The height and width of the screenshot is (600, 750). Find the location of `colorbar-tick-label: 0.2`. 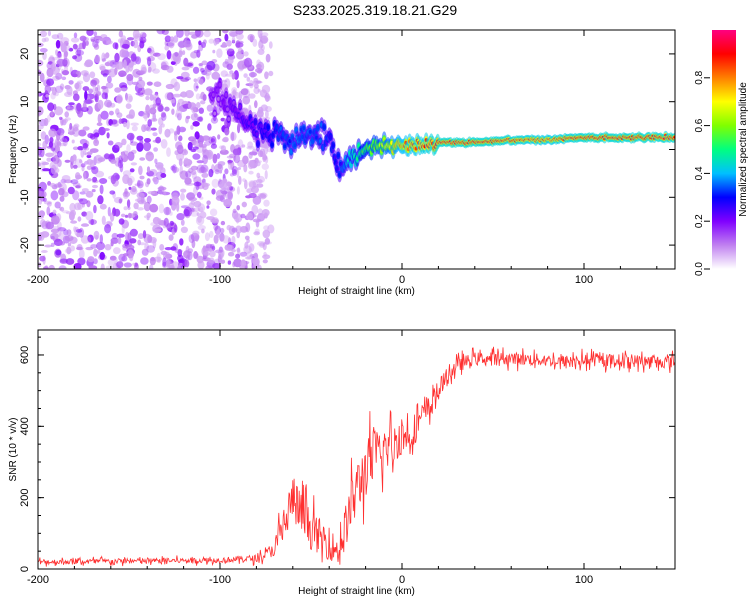

colorbar-tick-label: 0.2 is located at coordinates (699, 221).